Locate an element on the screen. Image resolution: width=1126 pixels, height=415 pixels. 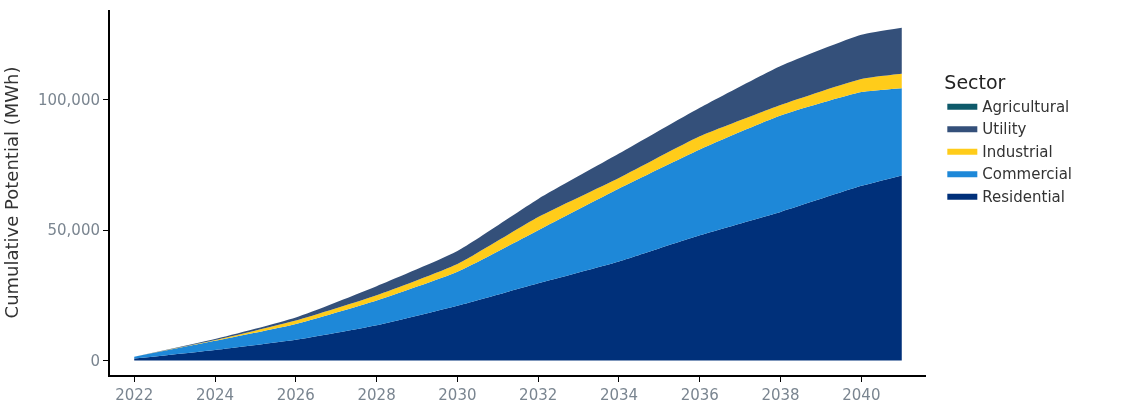
legend-label: Agricultural is located at coordinates (1026, 106).